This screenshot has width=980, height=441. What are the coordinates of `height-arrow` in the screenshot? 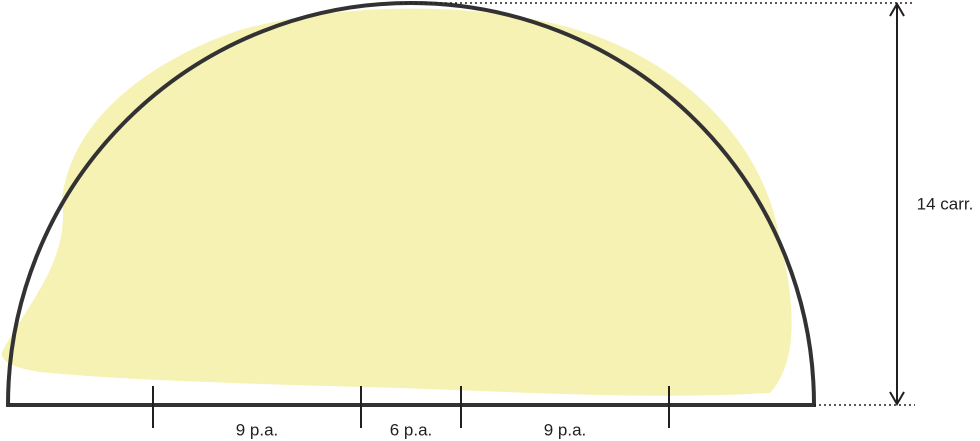 It's located at (897, 204).